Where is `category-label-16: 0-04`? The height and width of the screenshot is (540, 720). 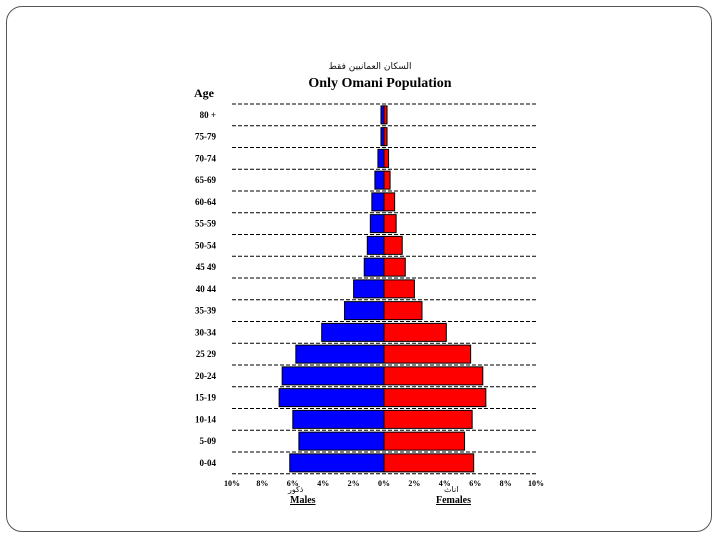 category-label-16: 0-04 is located at coordinates (208, 463).